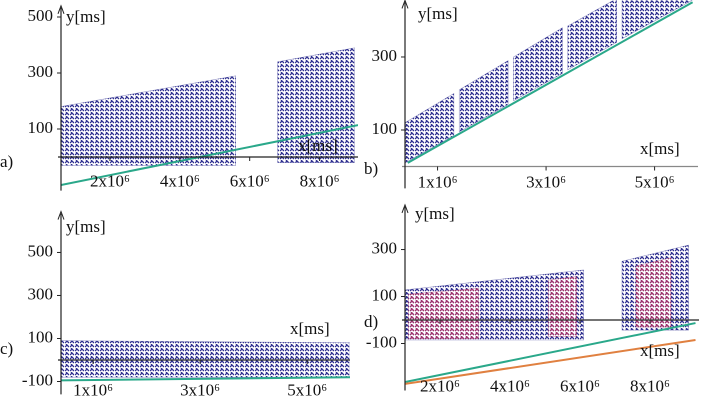  I want to click on panel-label: c), so click(6, 348).